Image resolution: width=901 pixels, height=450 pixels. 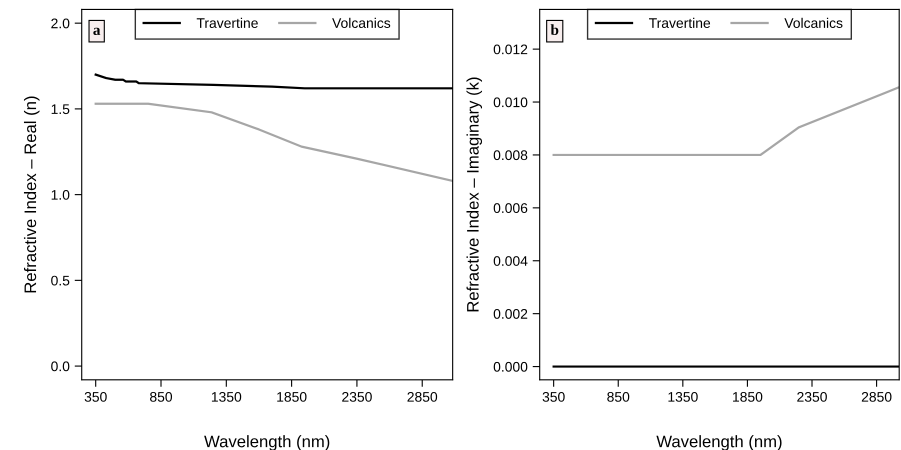 I want to click on y-tick-label: 0.004, so click(x=511, y=261).